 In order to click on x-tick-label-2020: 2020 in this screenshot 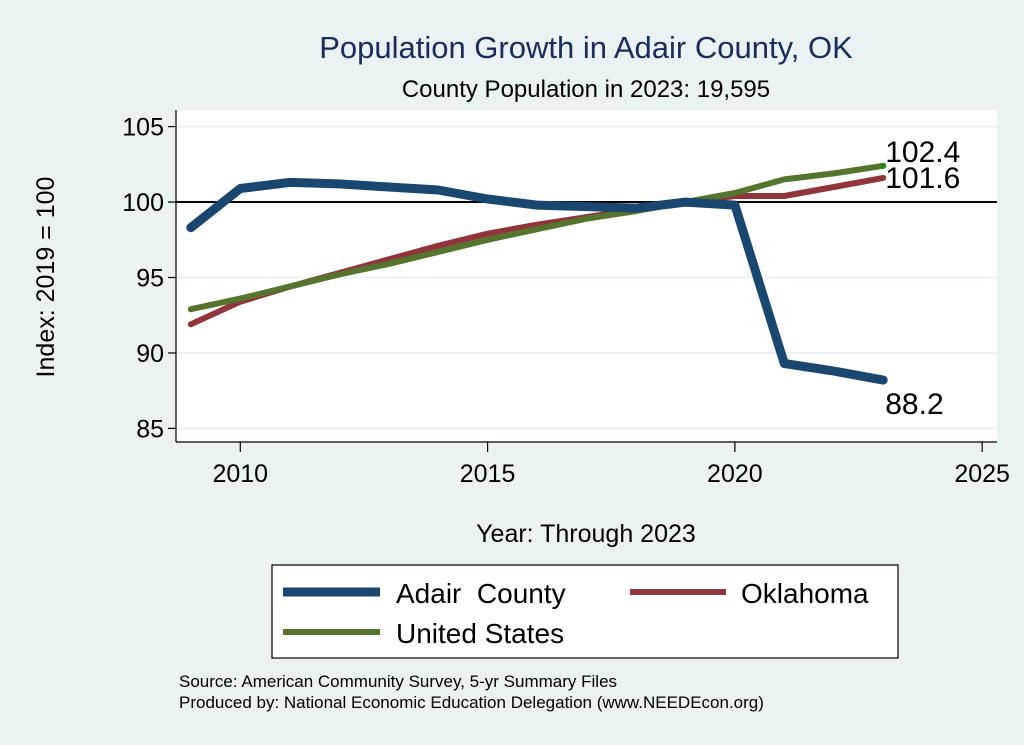, I will do `click(735, 474)`.